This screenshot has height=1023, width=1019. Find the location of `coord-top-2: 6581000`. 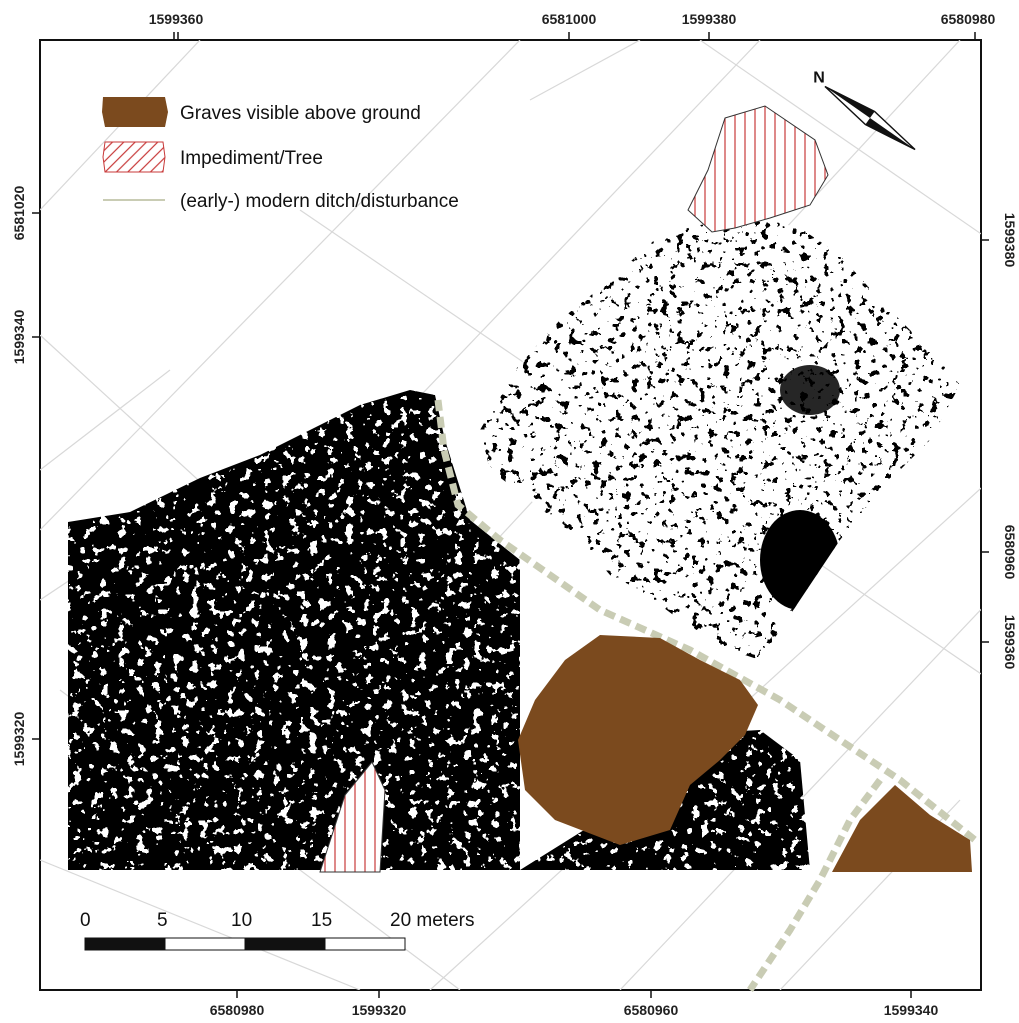

coord-top-2: 6581000 is located at coordinates (569, 19).